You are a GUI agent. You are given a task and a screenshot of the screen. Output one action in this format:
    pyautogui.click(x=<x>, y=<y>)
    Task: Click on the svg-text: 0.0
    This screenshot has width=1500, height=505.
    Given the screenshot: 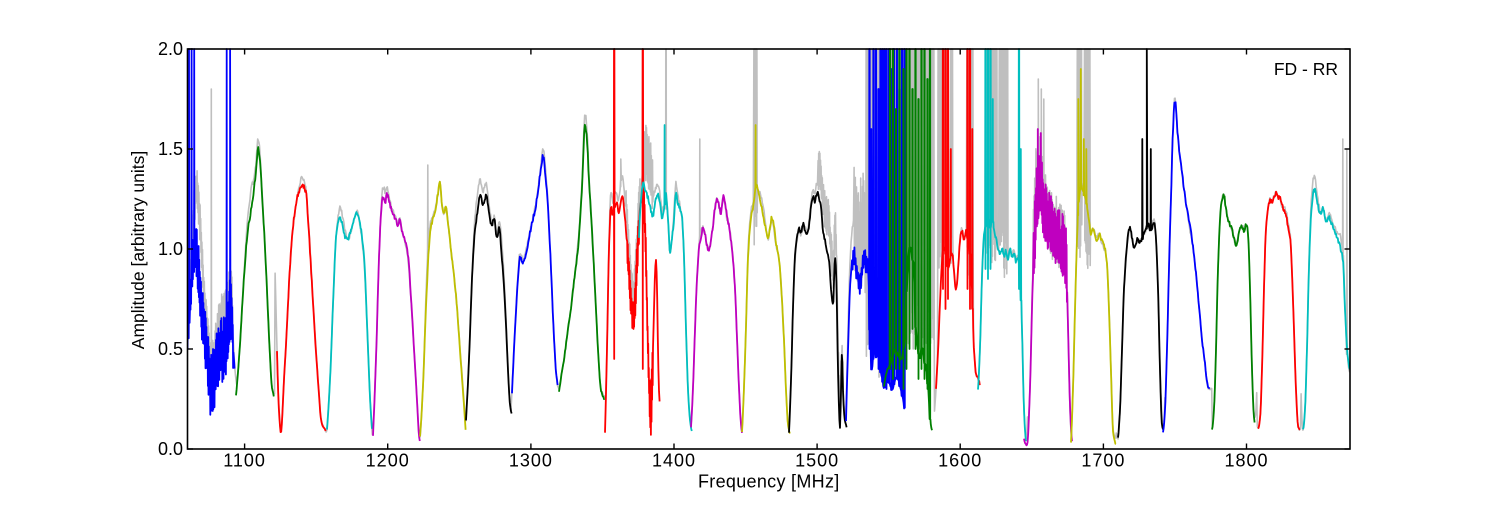 What is the action you would take?
    pyautogui.click(x=170, y=449)
    